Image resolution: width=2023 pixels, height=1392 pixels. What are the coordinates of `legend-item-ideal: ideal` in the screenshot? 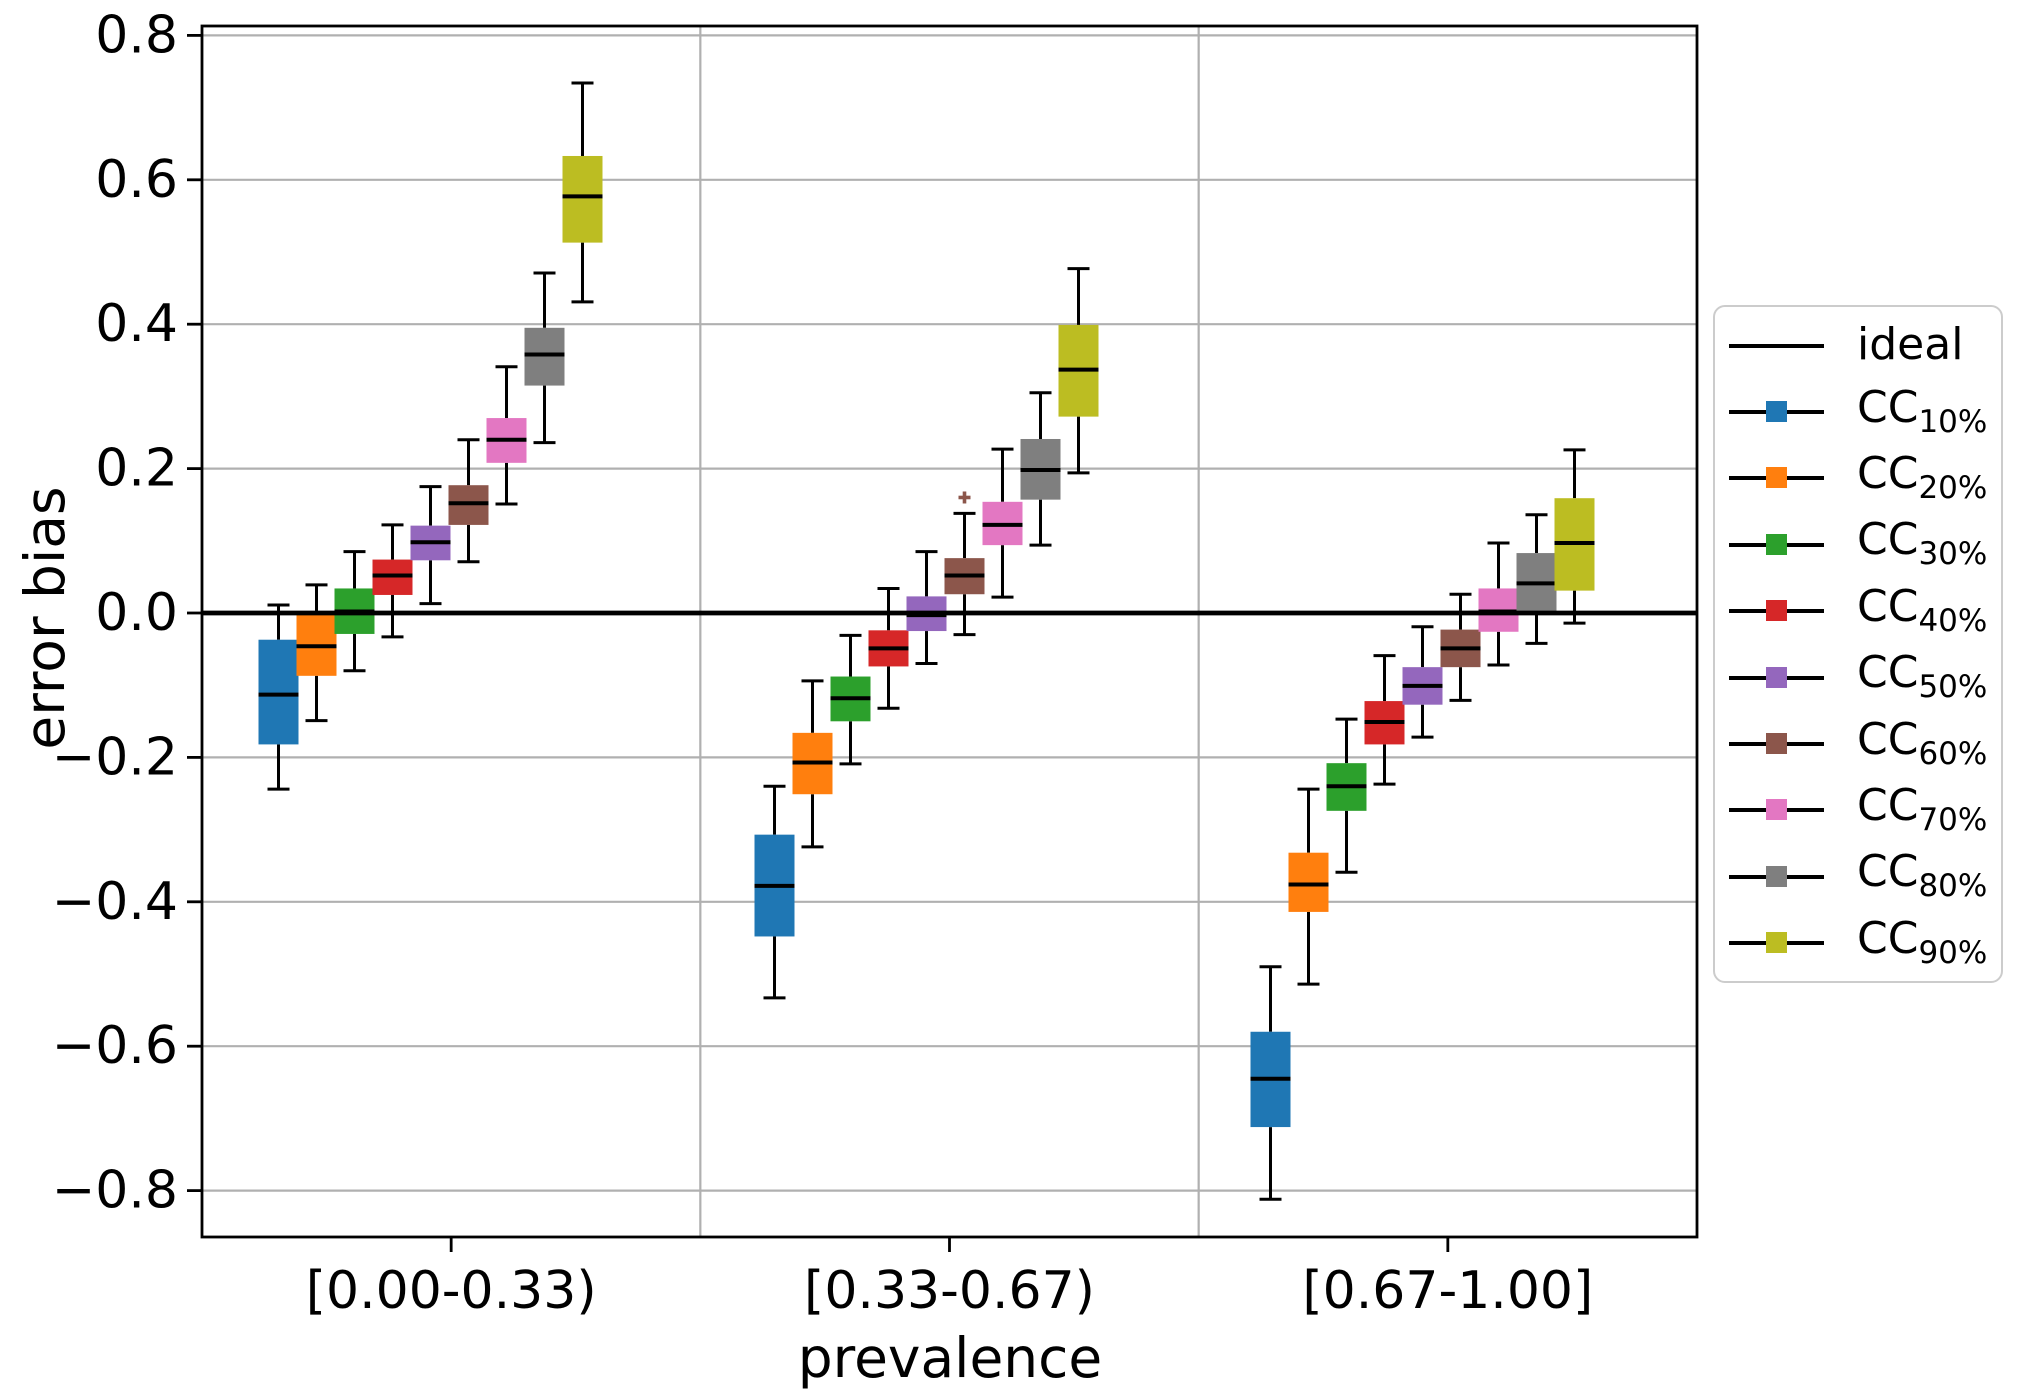 It's located at (1858, 345).